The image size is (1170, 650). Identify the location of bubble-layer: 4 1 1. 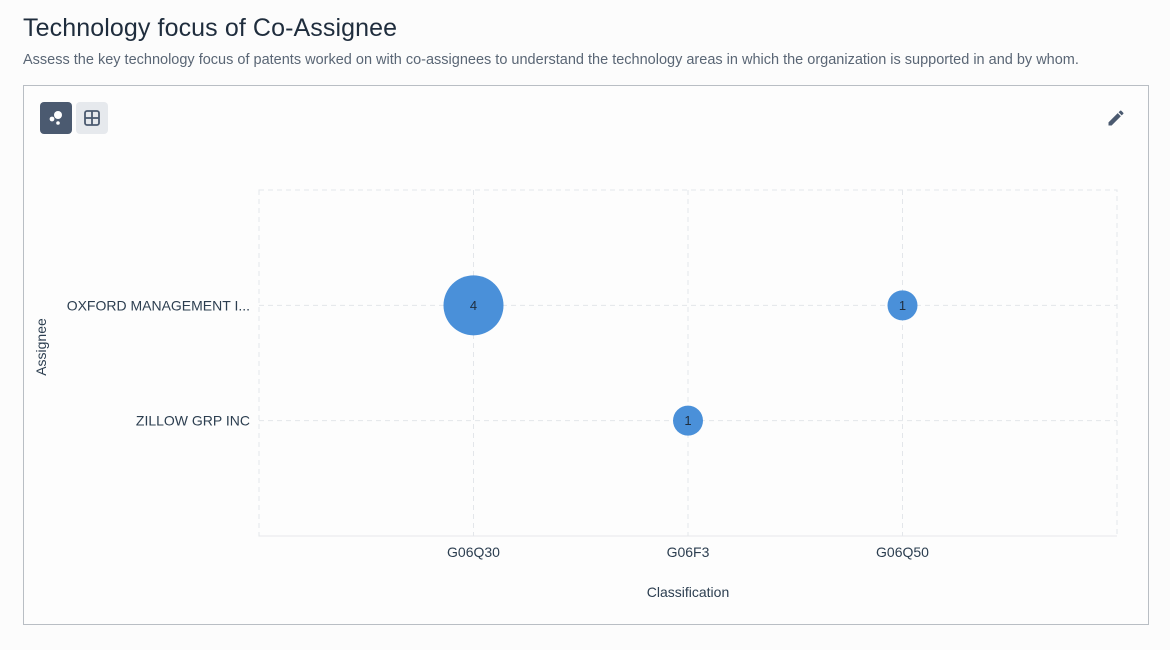
(681, 355).